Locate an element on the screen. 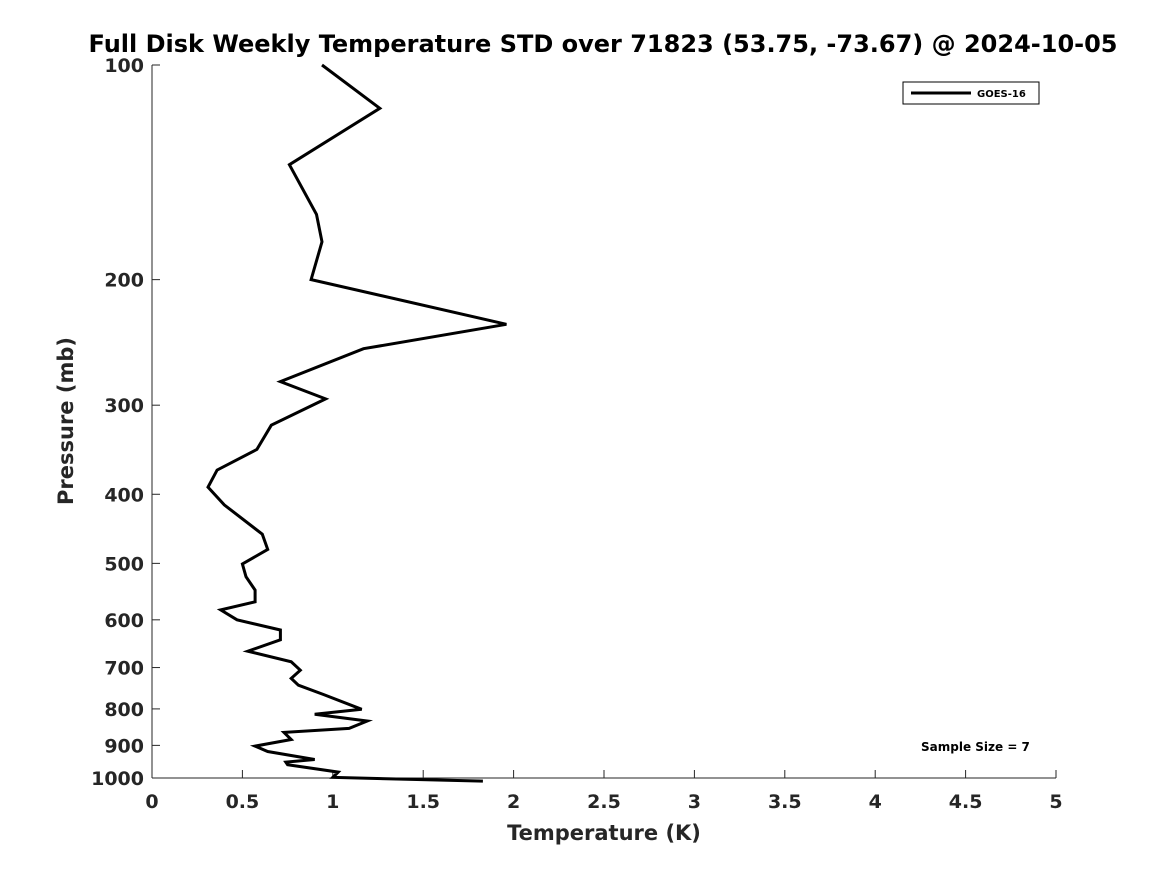 The width and height of the screenshot is (1167, 875). y-tick-label: 600 is located at coordinates (124, 621).